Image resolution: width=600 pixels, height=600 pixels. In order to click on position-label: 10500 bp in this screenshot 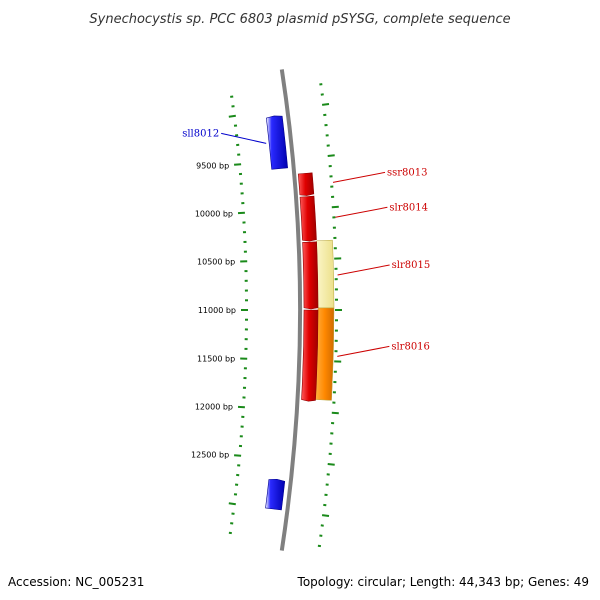, I will do `click(216, 262)`.